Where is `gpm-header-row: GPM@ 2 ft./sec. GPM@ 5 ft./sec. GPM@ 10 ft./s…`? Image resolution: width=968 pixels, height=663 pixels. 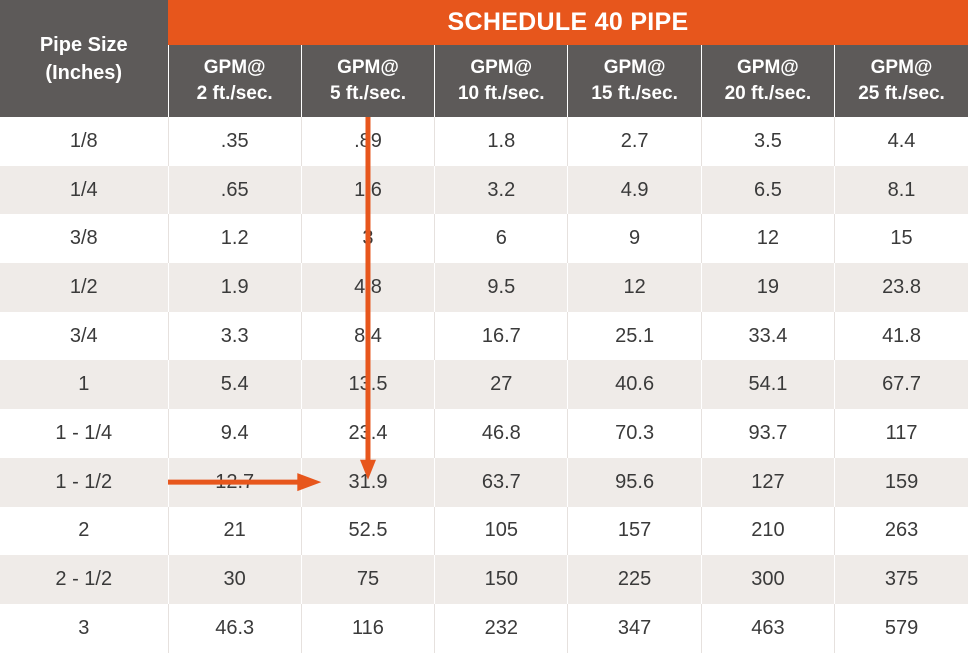
gpm-header-row: GPM@ 2 ft./sec. GPM@ 5 ft./sec. GPM@ 10 ft./s… is located at coordinates (484, 81).